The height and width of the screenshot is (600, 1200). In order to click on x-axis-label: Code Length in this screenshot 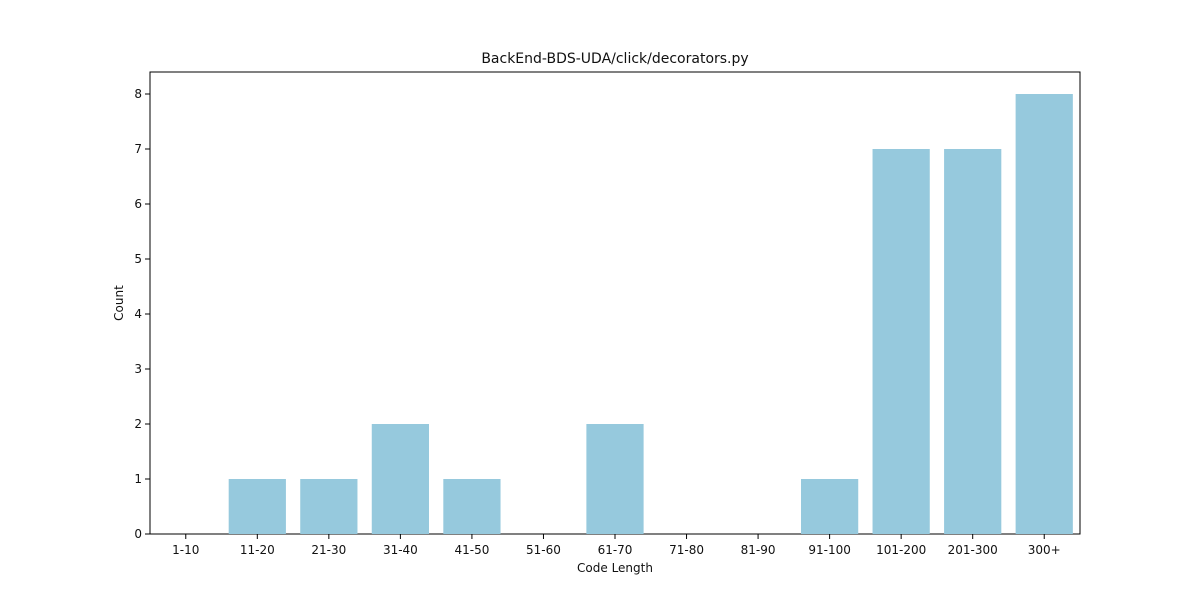, I will do `click(615, 568)`.